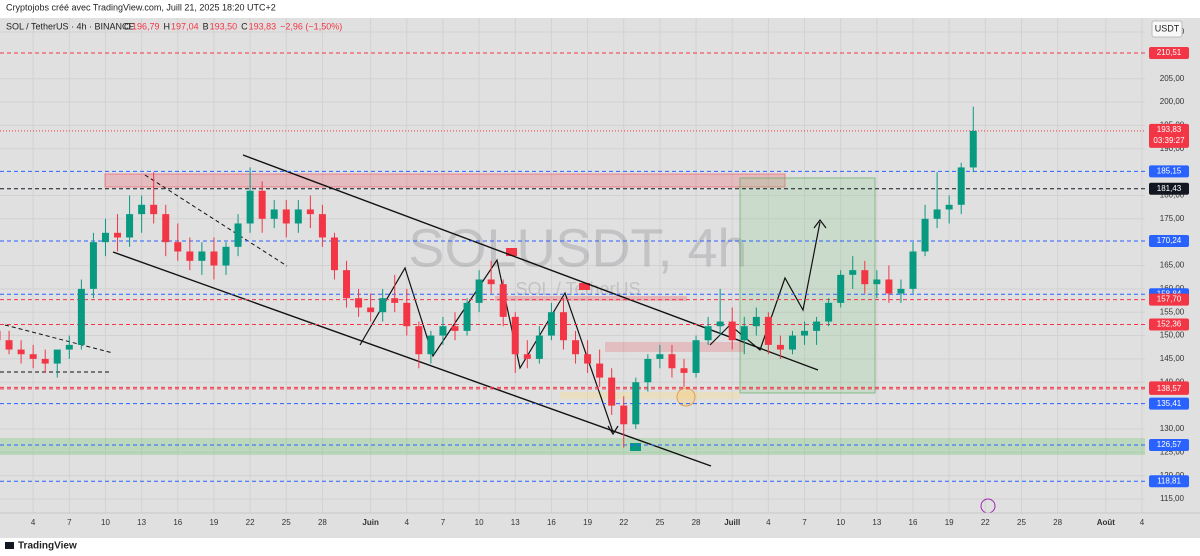 The image size is (1200, 556). I want to click on logo-icon, so click(9, 545).